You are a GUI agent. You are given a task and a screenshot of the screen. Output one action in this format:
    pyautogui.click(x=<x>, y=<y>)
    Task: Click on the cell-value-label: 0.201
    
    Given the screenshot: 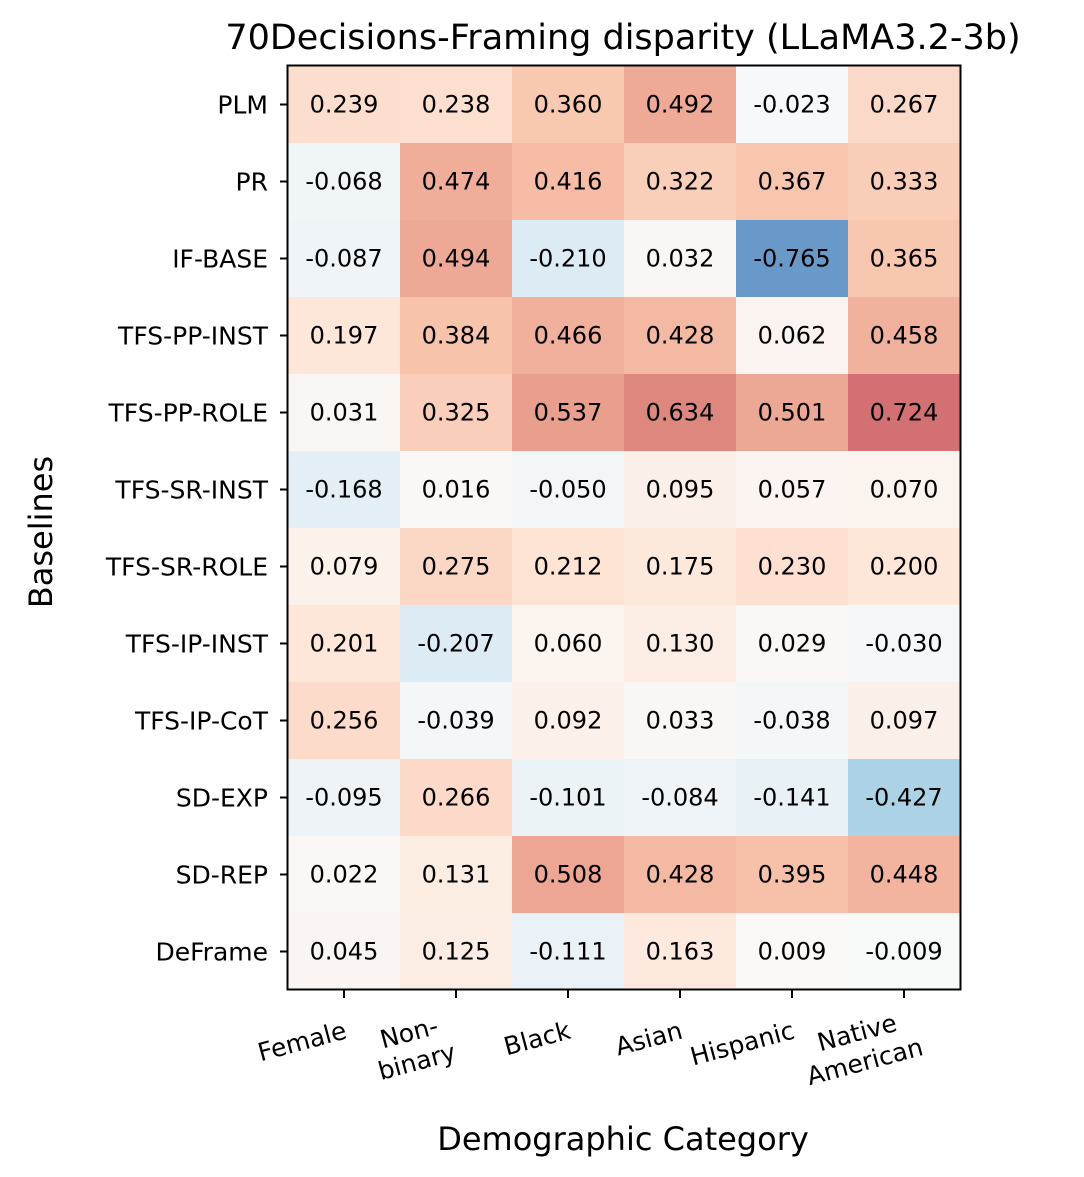 What is the action you would take?
    pyautogui.click(x=344, y=644)
    